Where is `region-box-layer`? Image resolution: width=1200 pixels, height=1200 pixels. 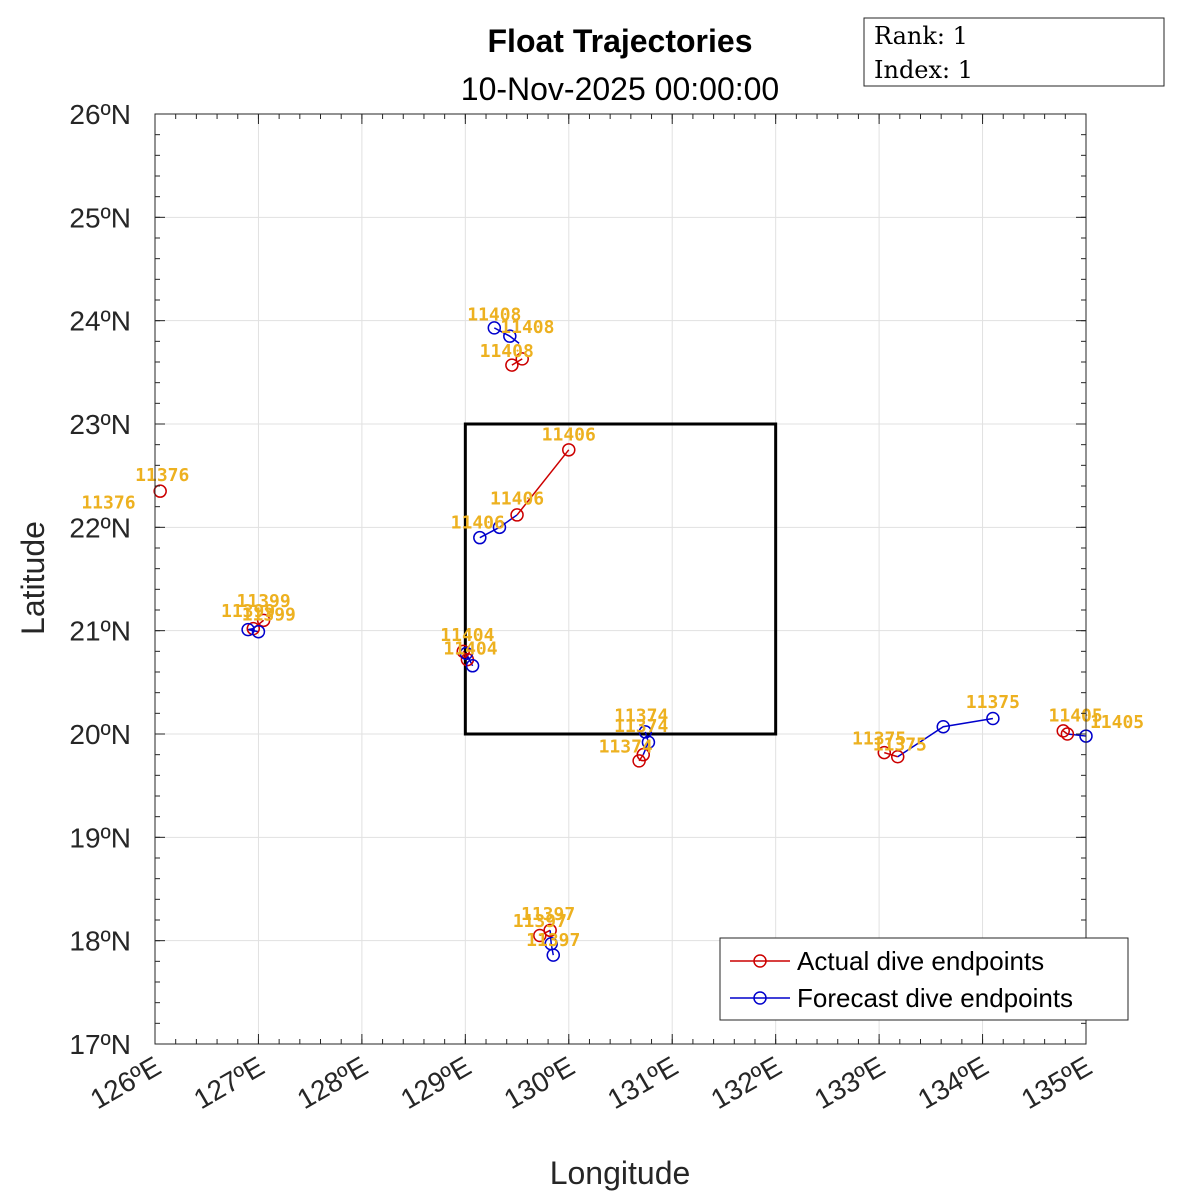
region-box-layer is located at coordinates (620, 579).